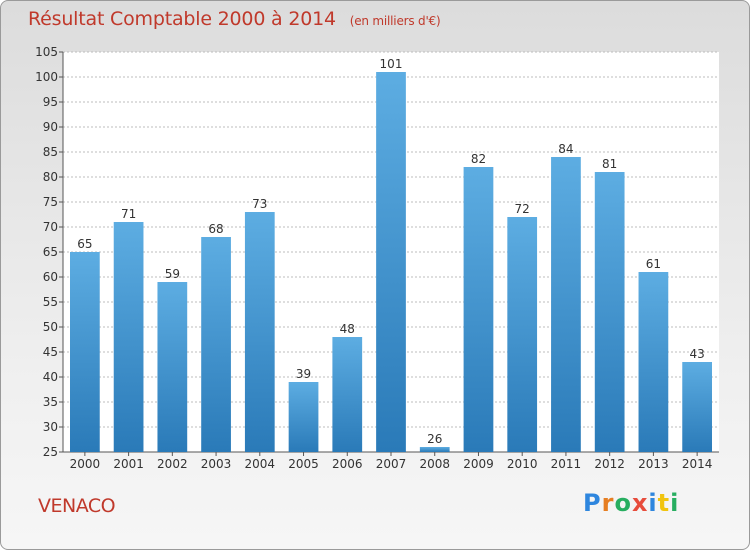 The image size is (750, 550). I want to click on data-label: 101, so click(391, 64).